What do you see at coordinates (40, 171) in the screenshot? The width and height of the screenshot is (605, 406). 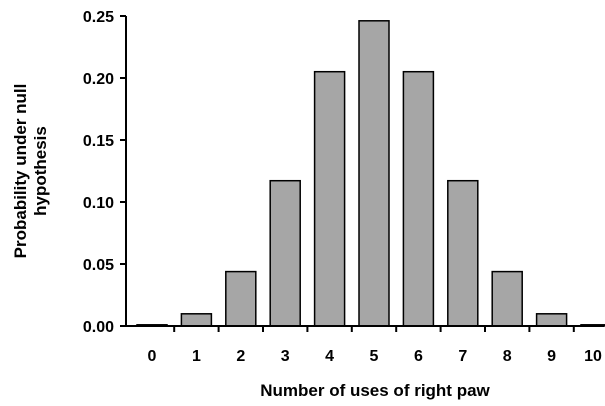 I see `y-axis-title-line-2: hypothesis` at bounding box center [40, 171].